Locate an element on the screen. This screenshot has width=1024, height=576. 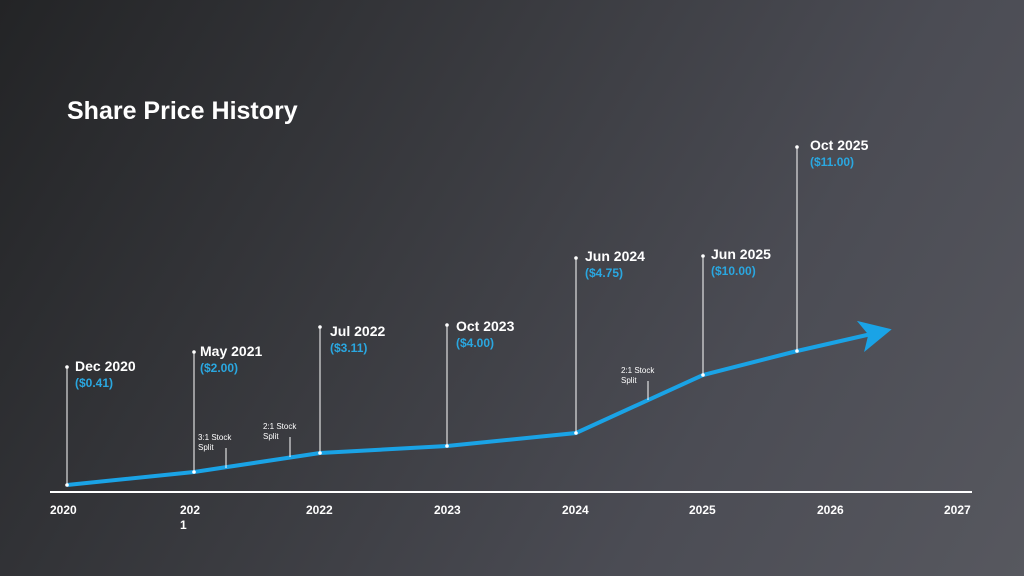
year-label: 2021 is located at coordinates (190, 517).